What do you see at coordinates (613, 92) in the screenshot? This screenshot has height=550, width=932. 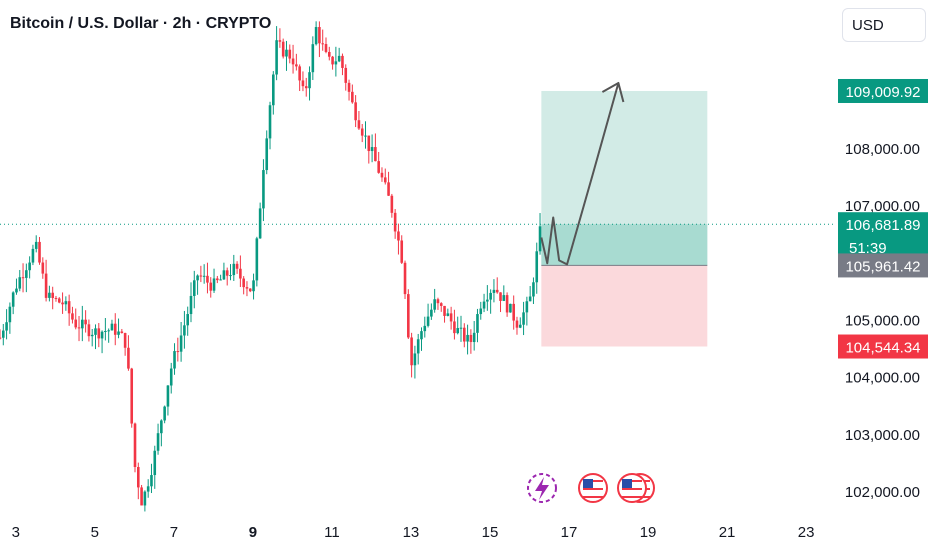 I see `arrow-head` at bounding box center [613, 92].